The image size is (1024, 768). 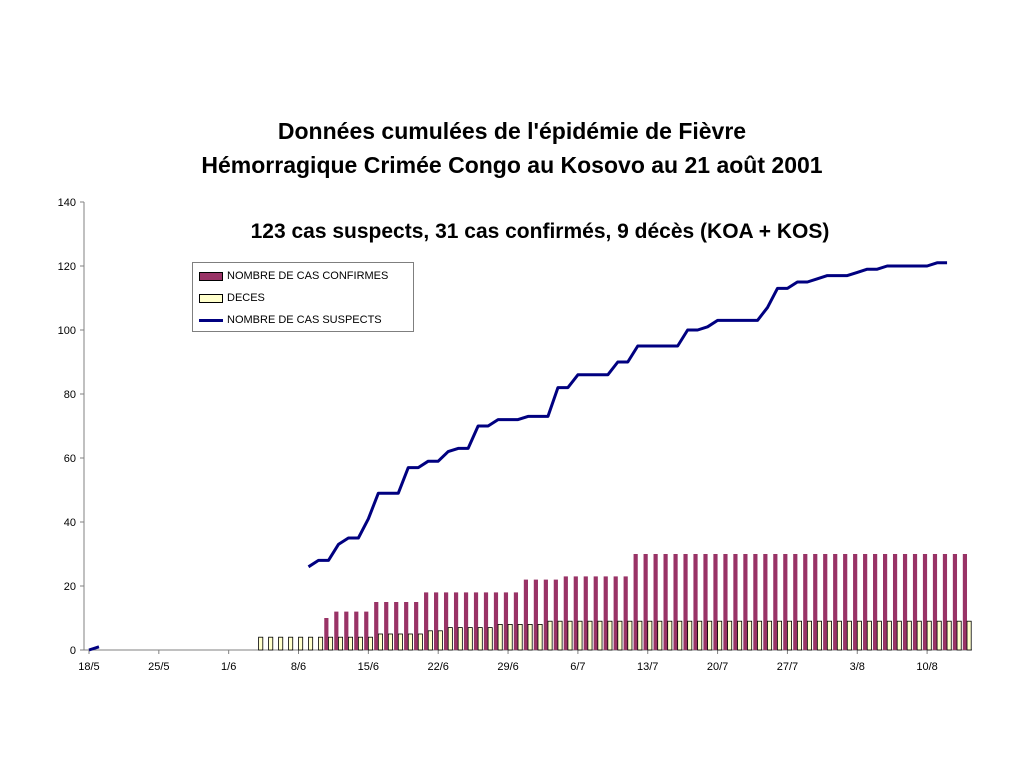 What do you see at coordinates (298, 667) in the screenshot?
I see `x-tick-label: 8/6` at bounding box center [298, 667].